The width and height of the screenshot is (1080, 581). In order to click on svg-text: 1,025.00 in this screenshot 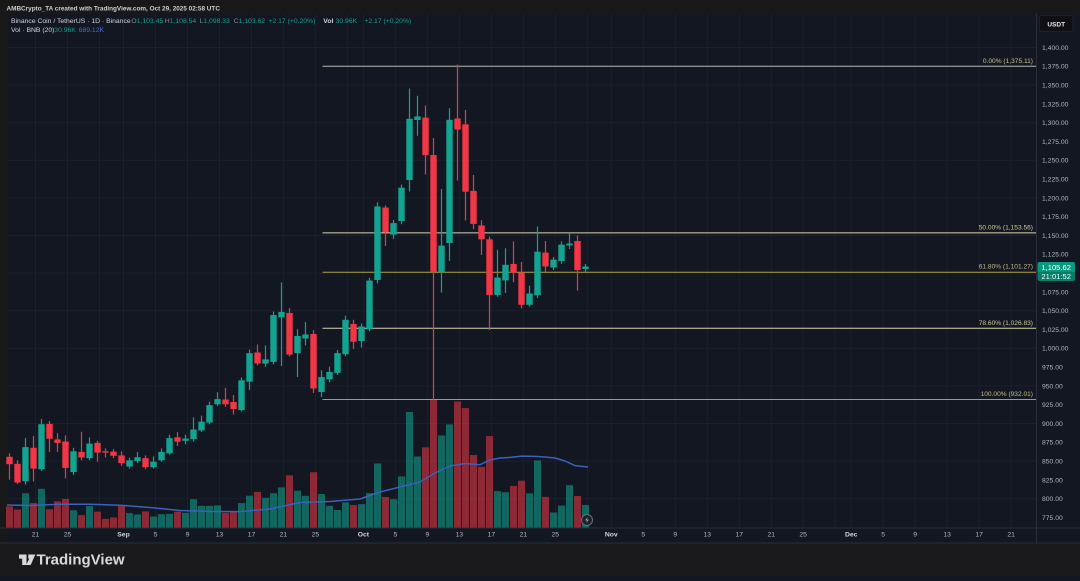, I will do `click(1055, 330)`.